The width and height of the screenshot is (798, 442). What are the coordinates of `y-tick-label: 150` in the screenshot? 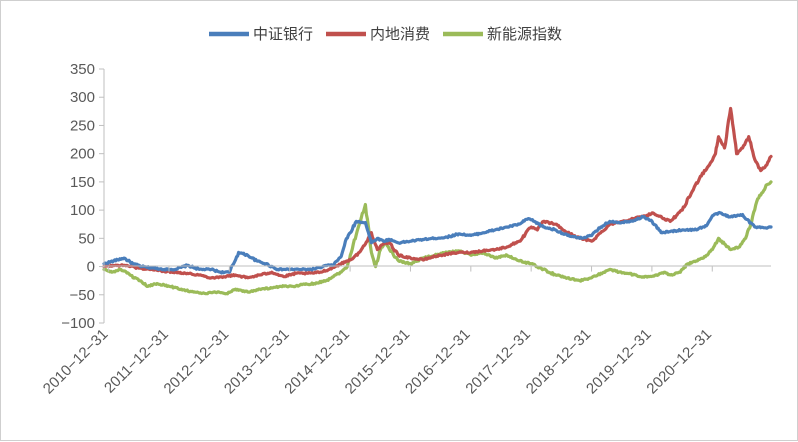 It's located at (82, 182).